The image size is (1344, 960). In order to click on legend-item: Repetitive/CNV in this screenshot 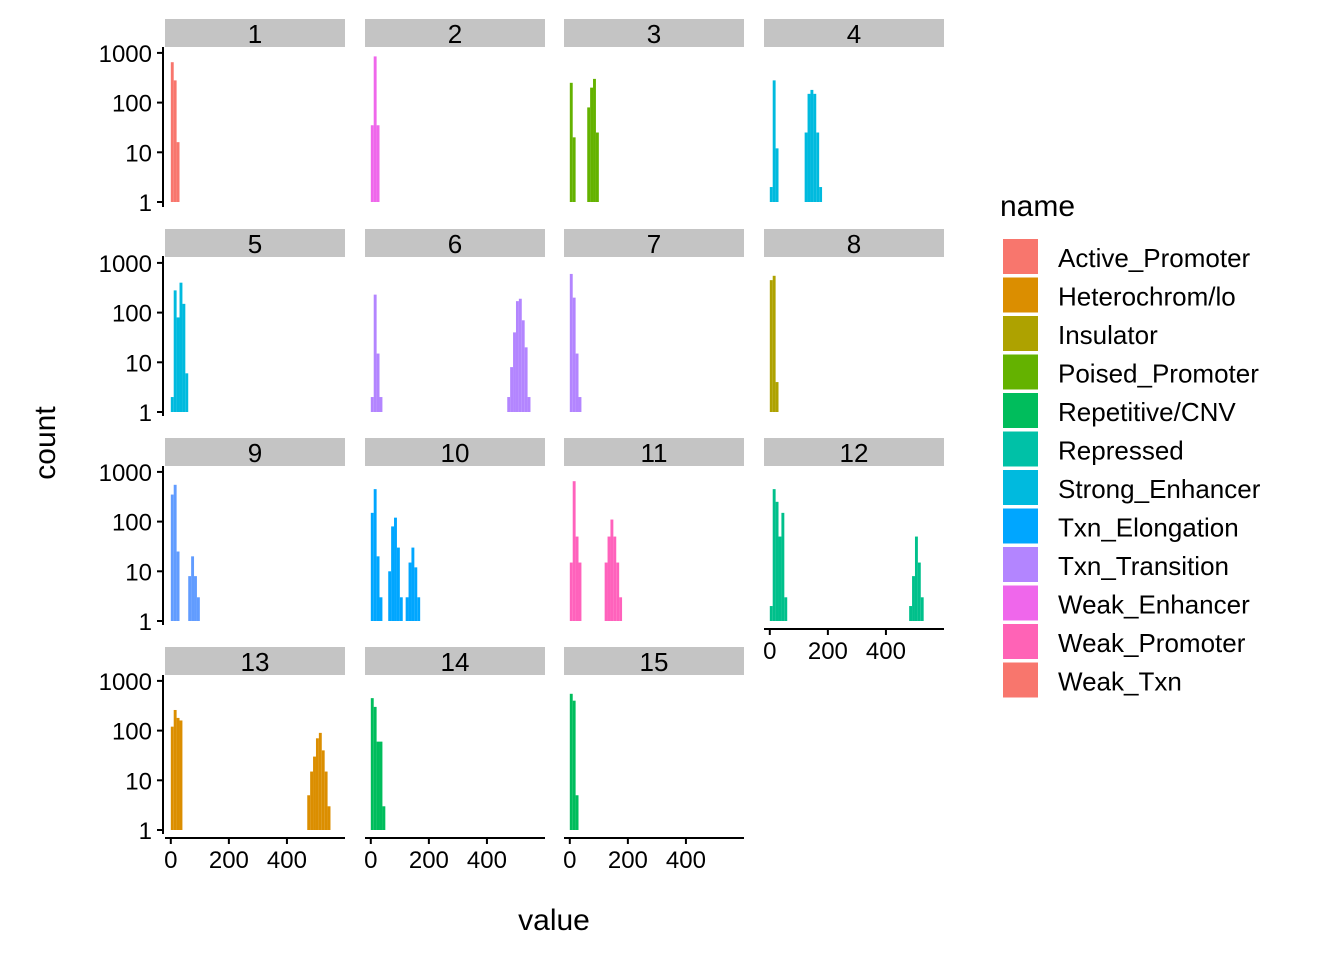, I will do `click(1119, 410)`.